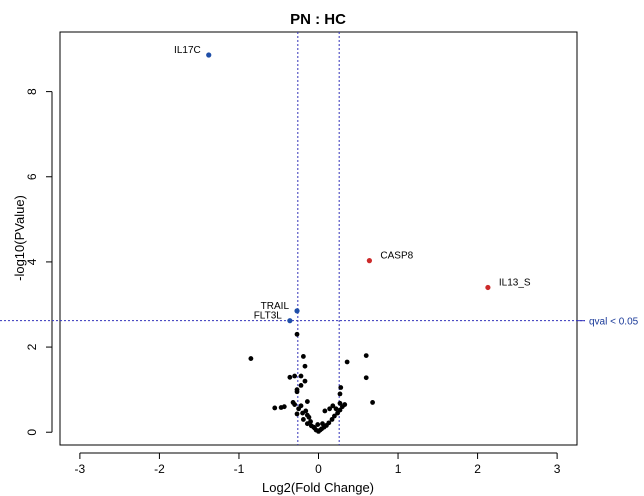  I want to click on point-label: IL17C, so click(187, 50).